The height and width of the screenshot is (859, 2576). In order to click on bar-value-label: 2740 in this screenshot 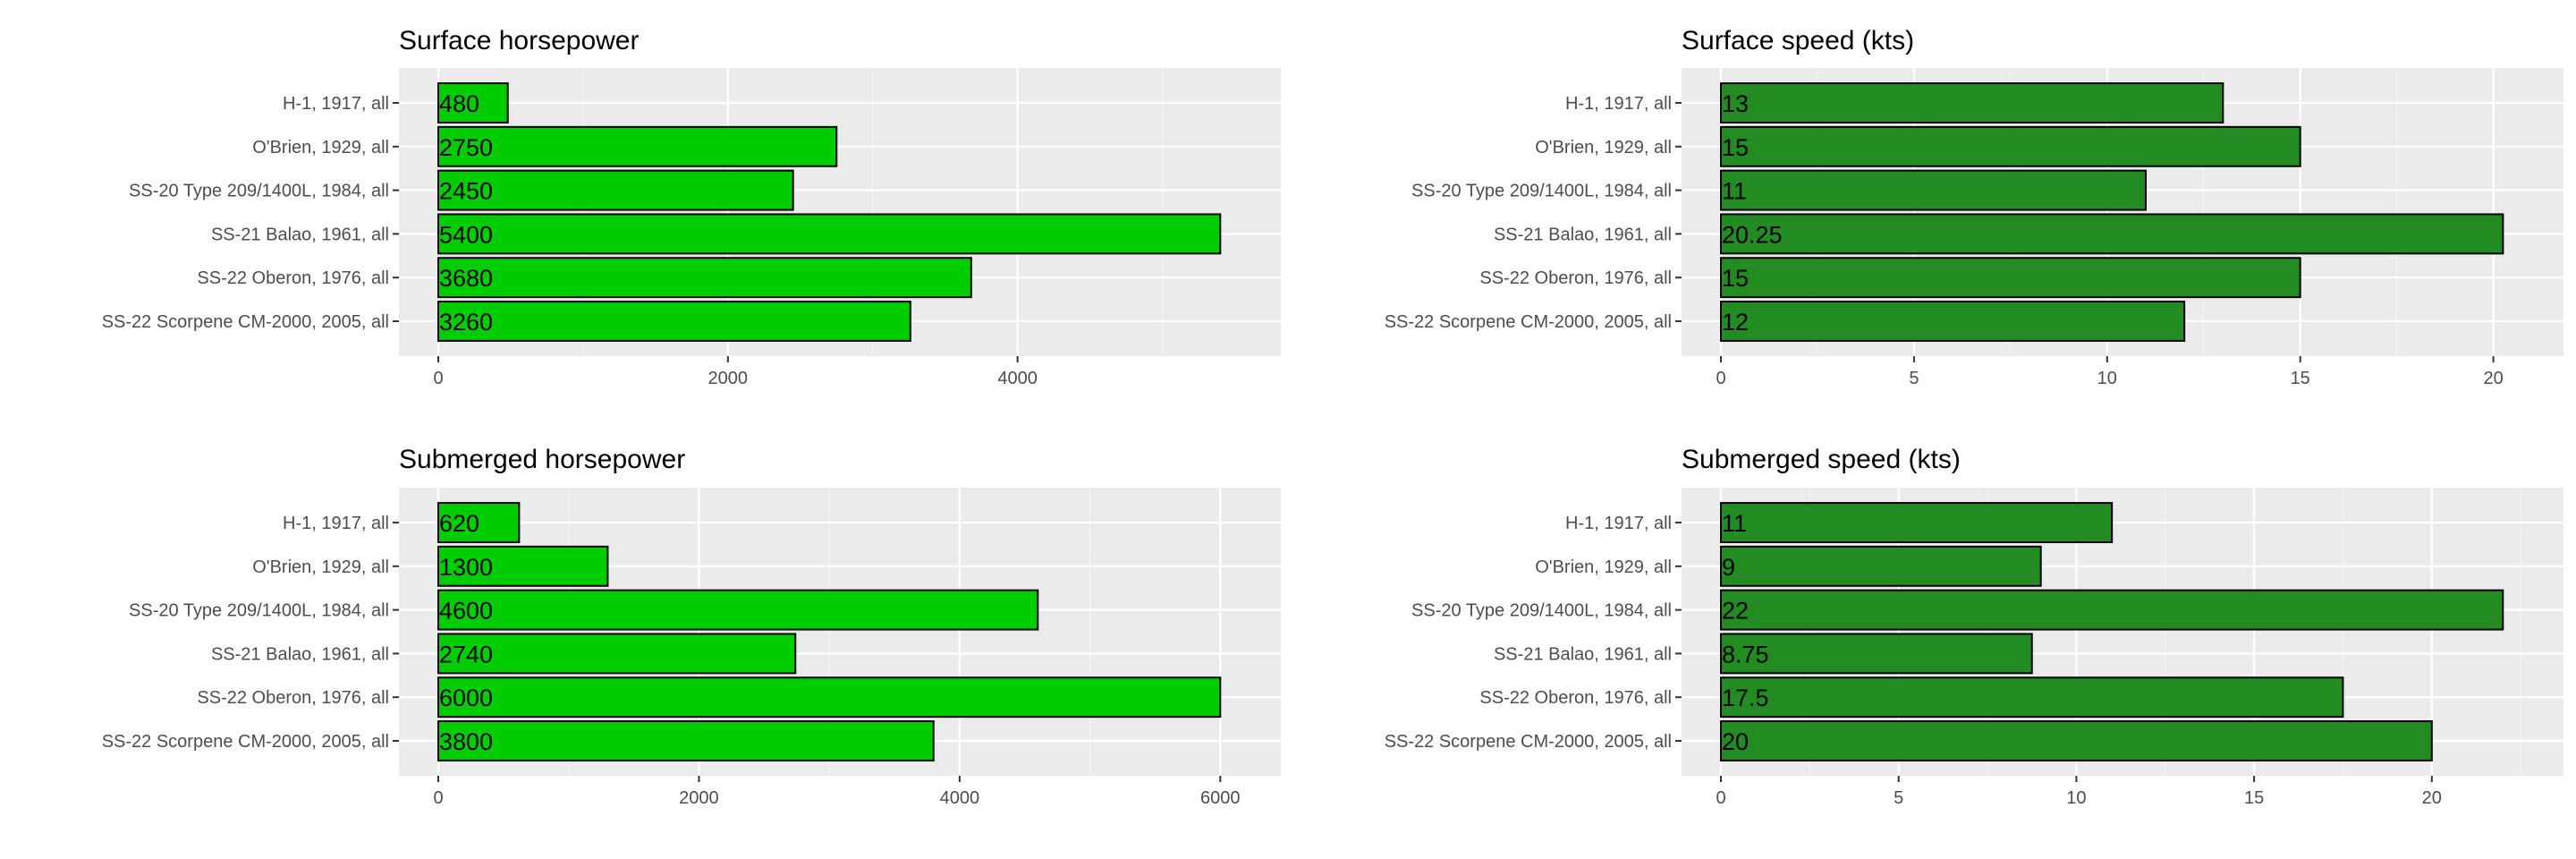, I will do `click(466, 654)`.